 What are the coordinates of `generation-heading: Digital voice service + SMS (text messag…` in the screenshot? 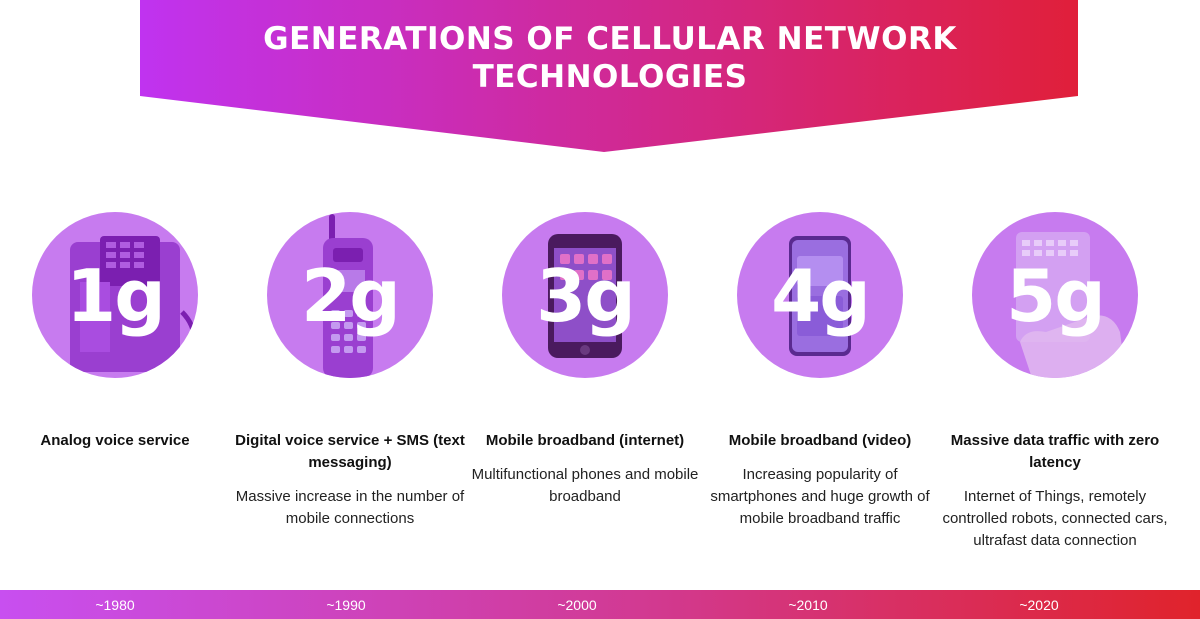 It's located at (350, 451).